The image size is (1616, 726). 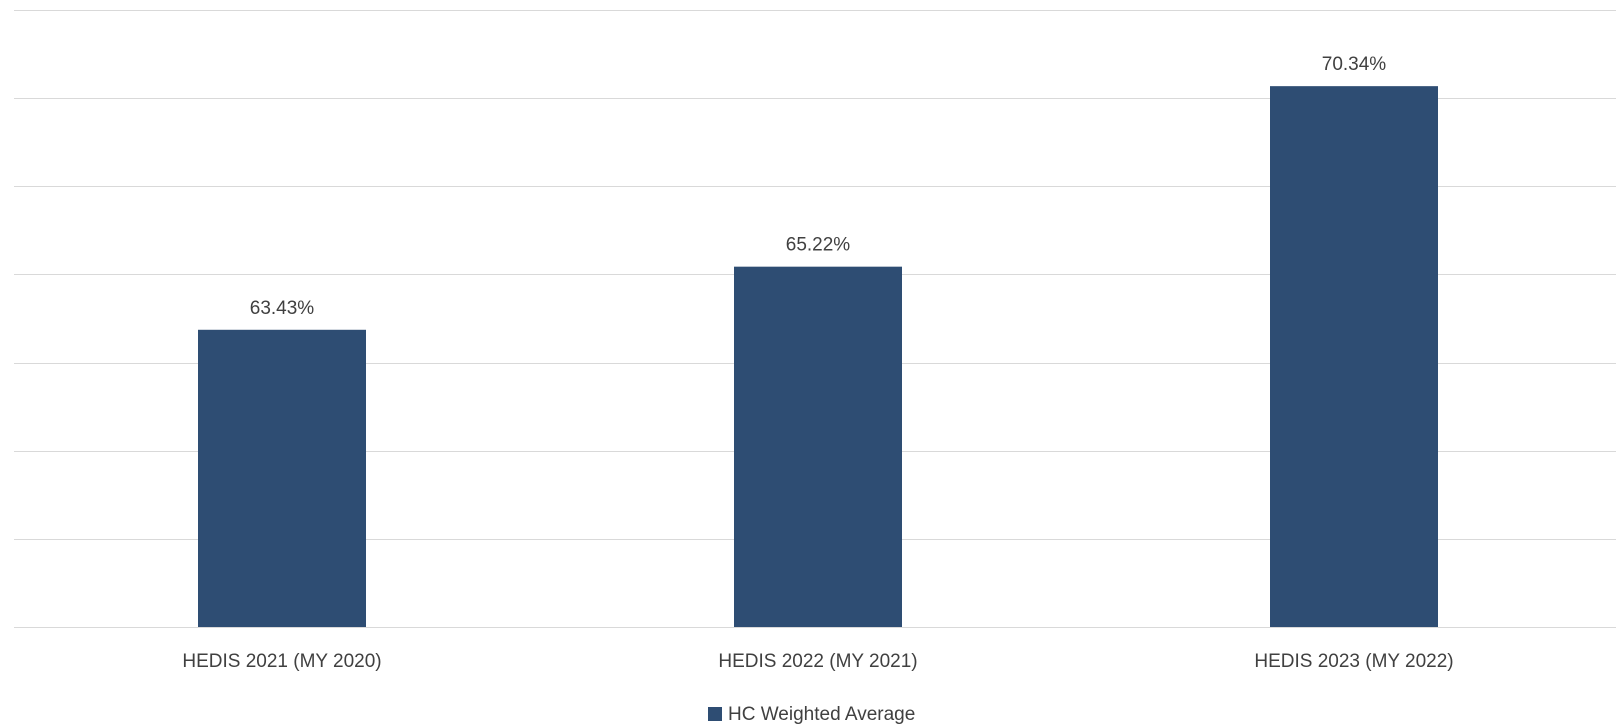 I want to click on bar-data-label: 65.22%, so click(x=818, y=245).